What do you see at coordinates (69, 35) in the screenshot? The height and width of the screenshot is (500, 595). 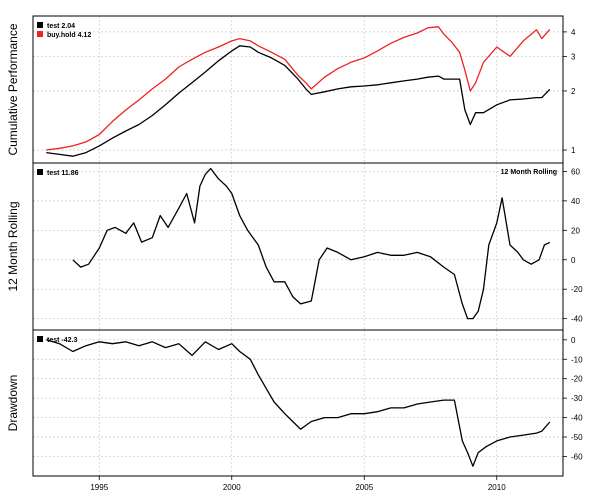 I see `legend-label: buy.hold 4.12` at bounding box center [69, 35].